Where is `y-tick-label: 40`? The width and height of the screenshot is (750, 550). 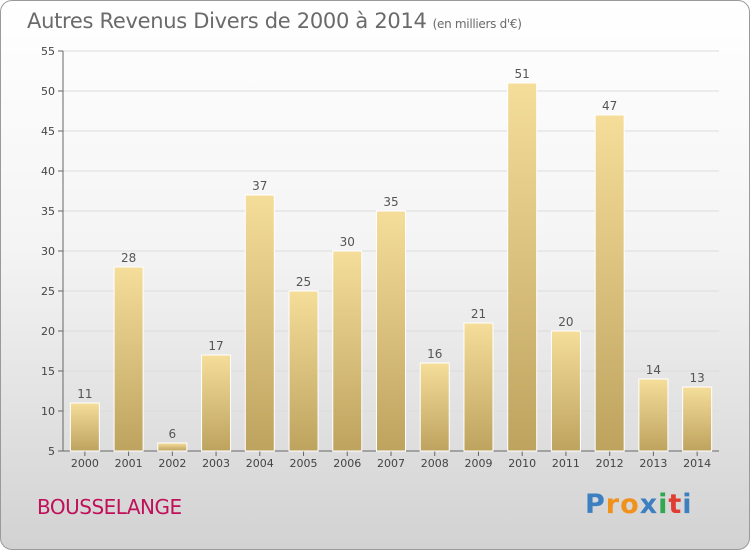
y-tick-label: 40 is located at coordinates (48, 171).